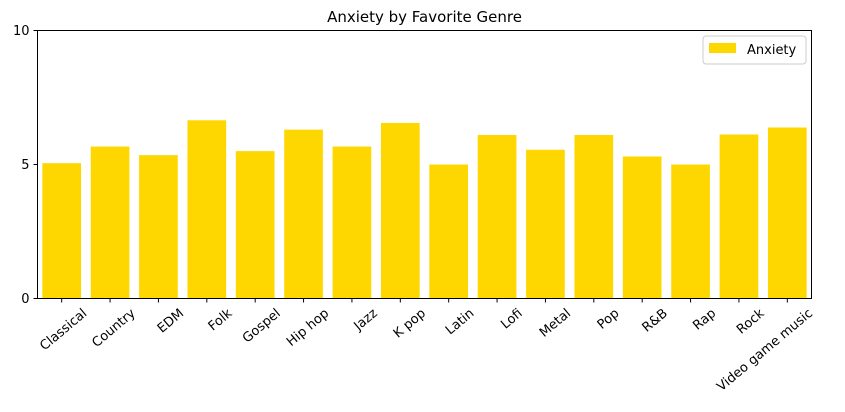 This screenshot has height=412, width=845. Describe the element at coordinates (751, 322) in the screenshot. I see `x-tick-label: Rock` at that location.